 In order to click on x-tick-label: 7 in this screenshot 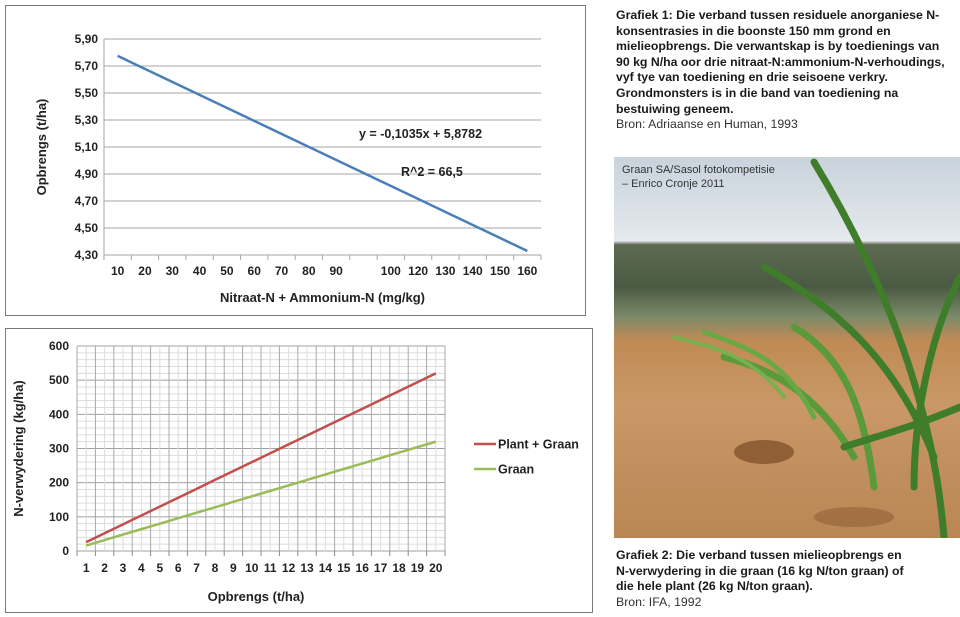, I will do `click(196, 568)`.